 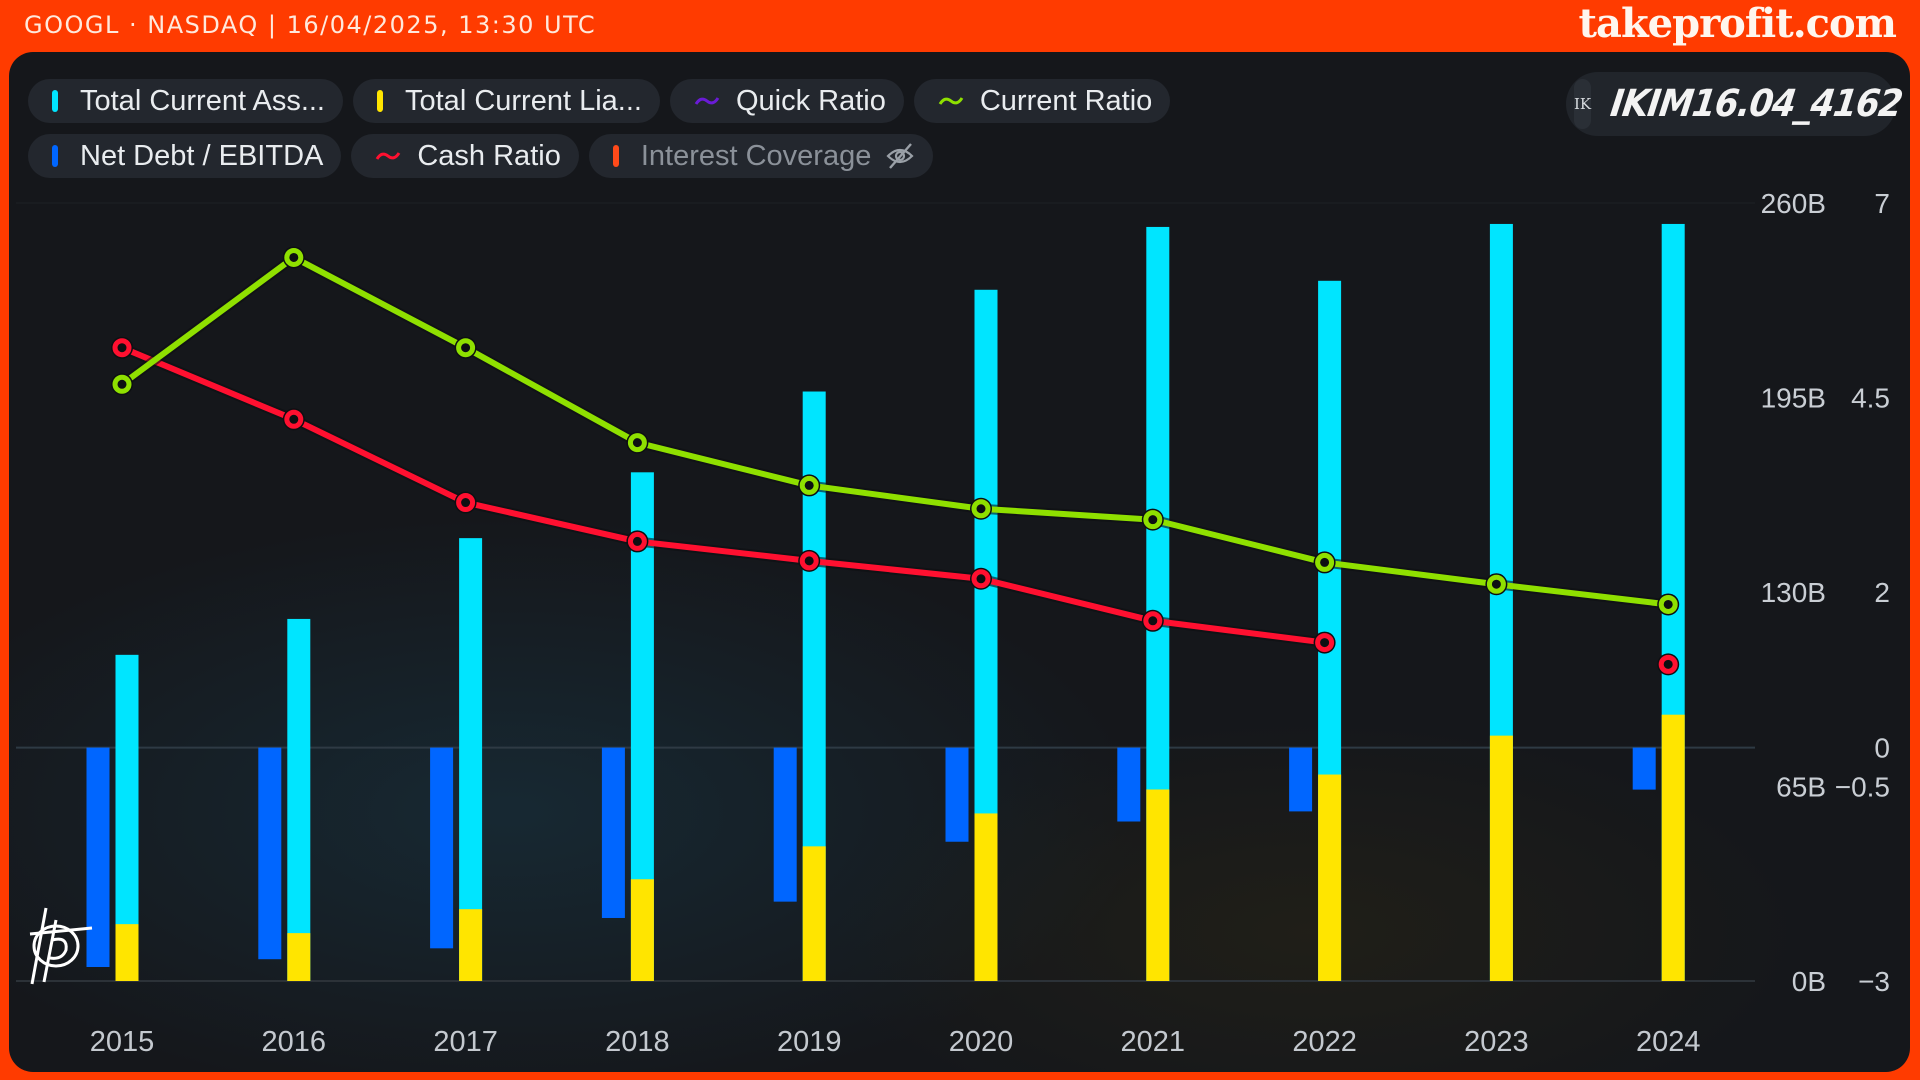 I want to click on legend-item-net-debt-ebitda: Net Debt / EBITDA, so click(x=185, y=156).